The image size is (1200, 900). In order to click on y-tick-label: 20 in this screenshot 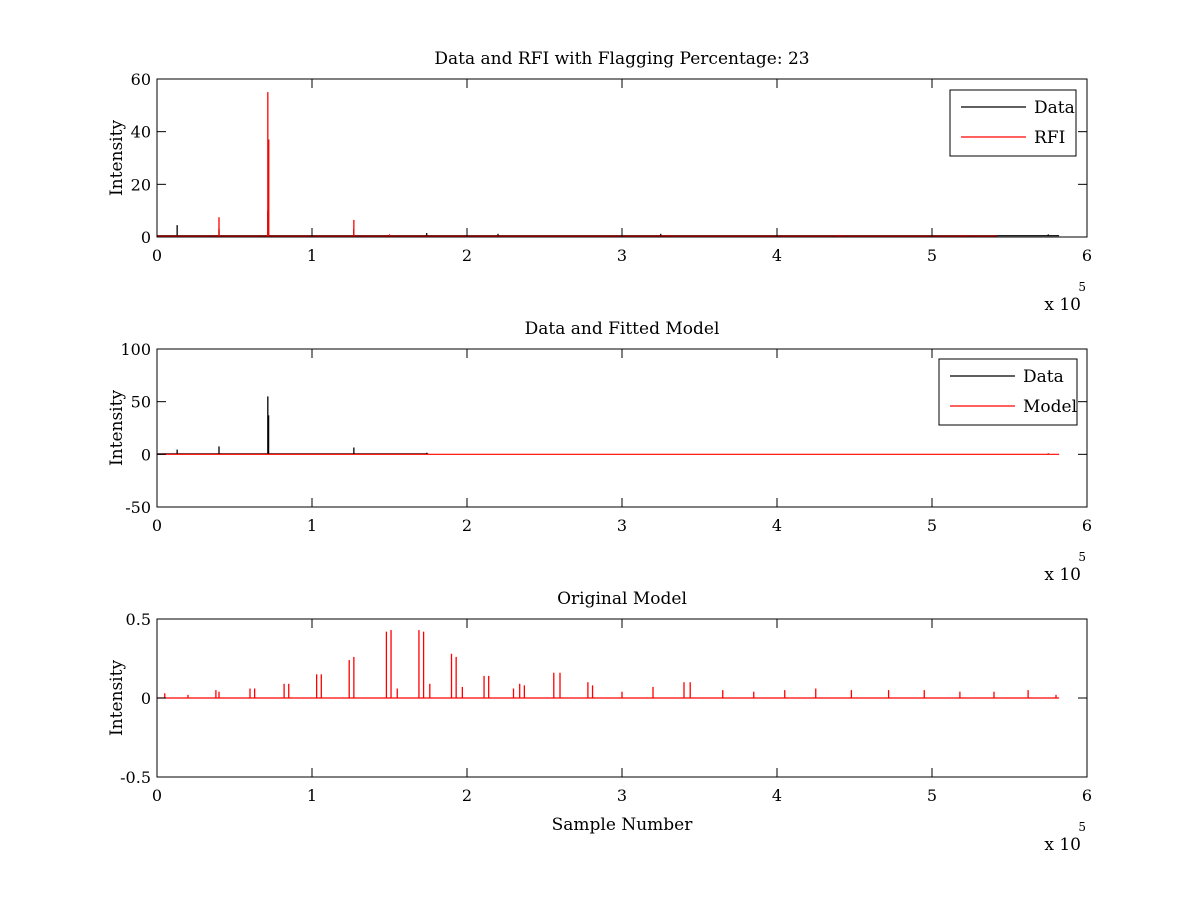, I will do `click(141, 184)`.